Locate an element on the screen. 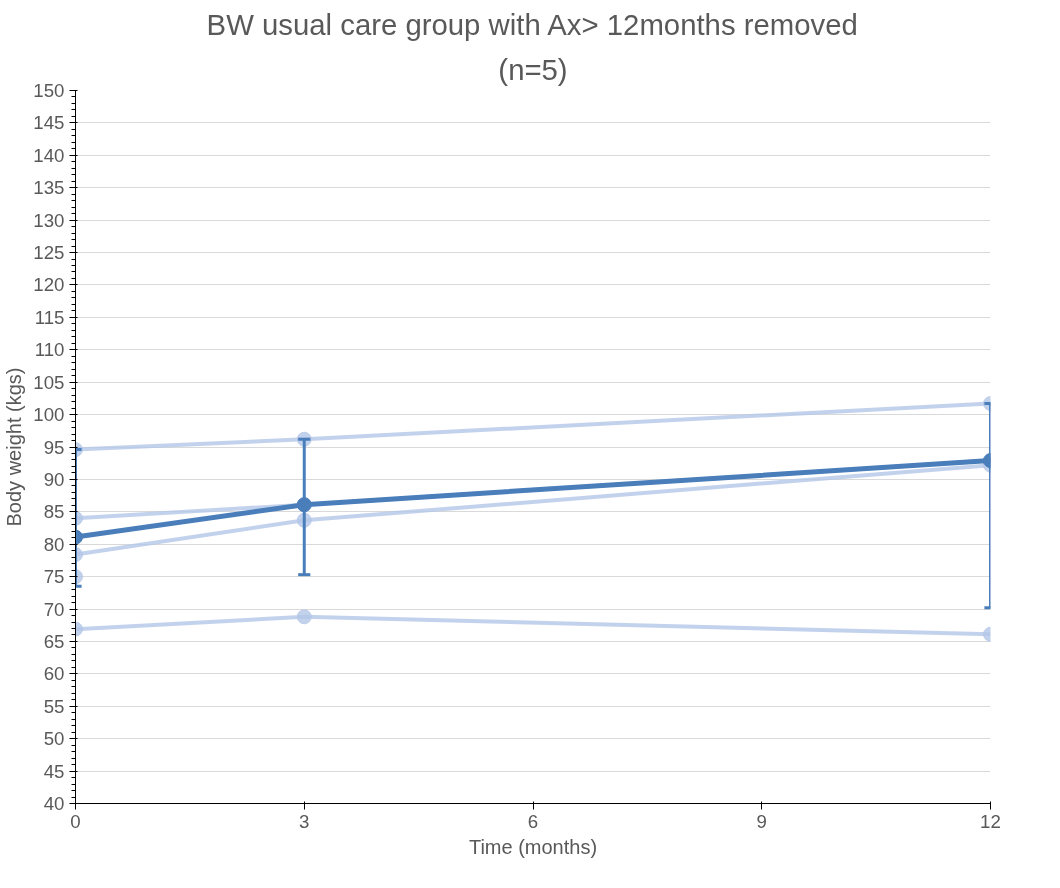 The width and height of the screenshot is (1060, 888). y-tick-label: 55 is located at coordinates (54, 706).